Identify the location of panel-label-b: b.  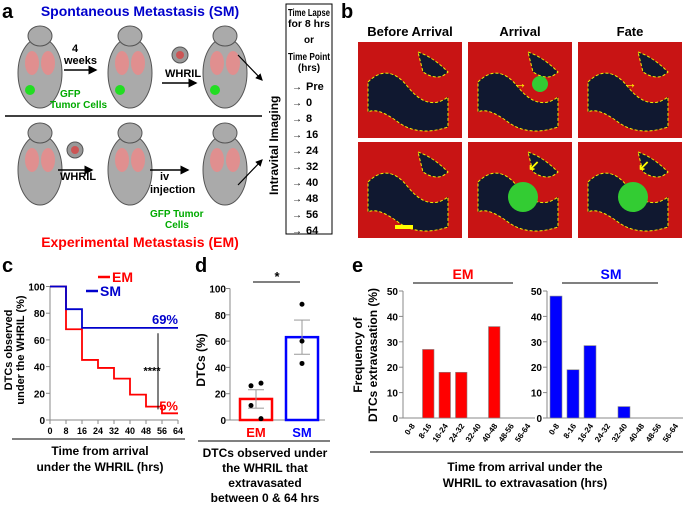
(347, 12).